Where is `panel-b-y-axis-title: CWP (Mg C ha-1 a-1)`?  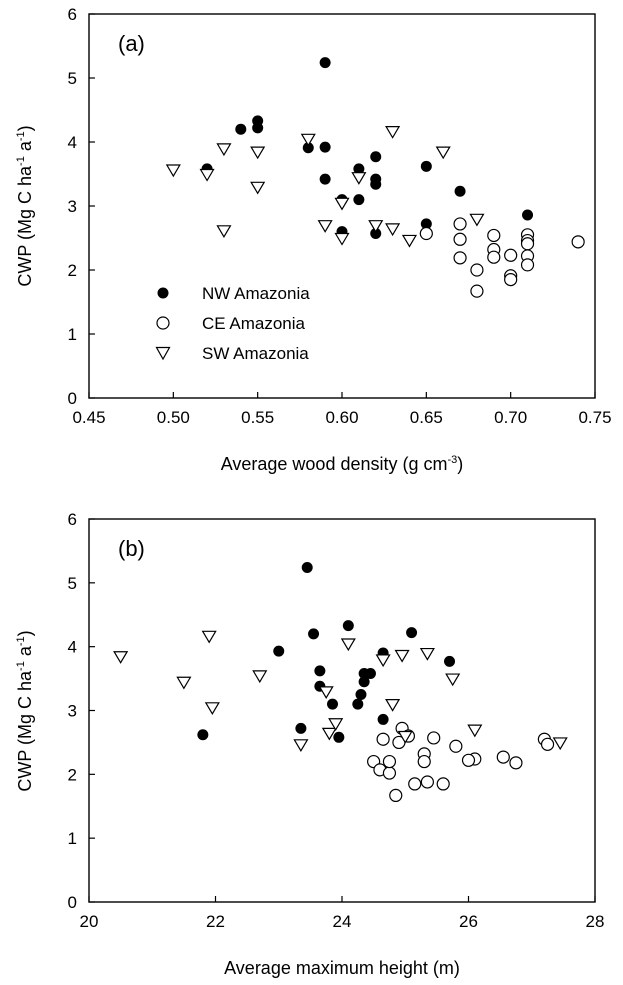 panel-b-y-axis-title: CWP (Mg C ha-1 a-1) is located at coordinates (25, 710).